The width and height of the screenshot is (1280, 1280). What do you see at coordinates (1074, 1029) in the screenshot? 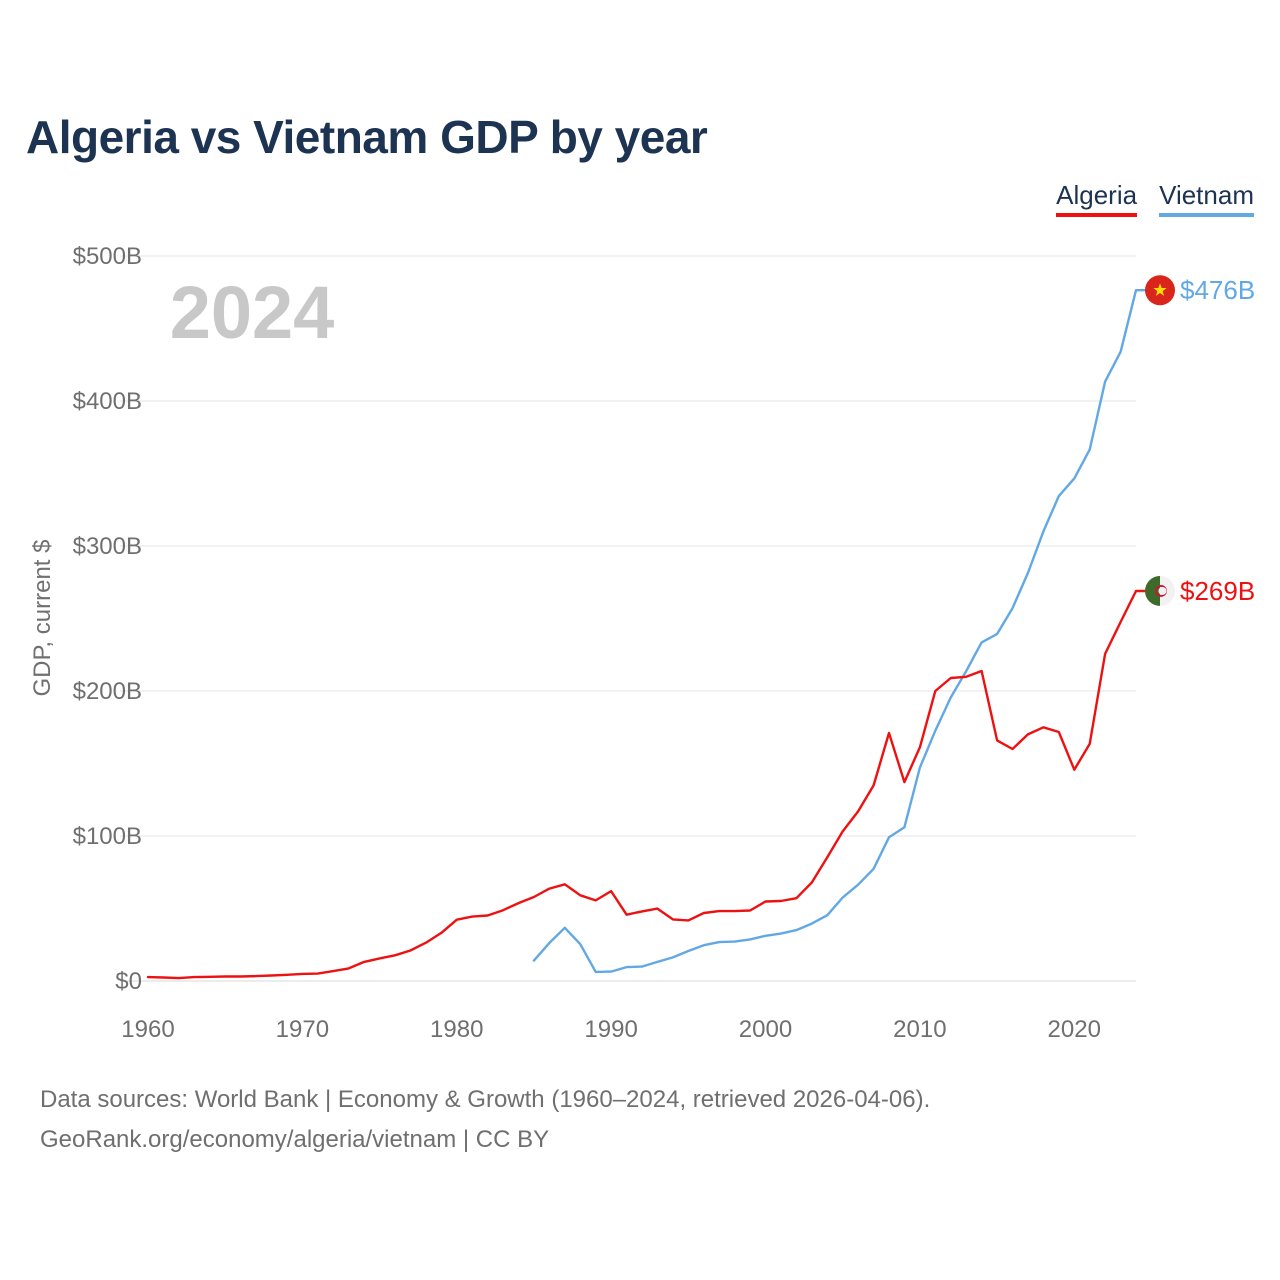
I see `x-tick-label: 2020` at bounding box center [1074, 1029].